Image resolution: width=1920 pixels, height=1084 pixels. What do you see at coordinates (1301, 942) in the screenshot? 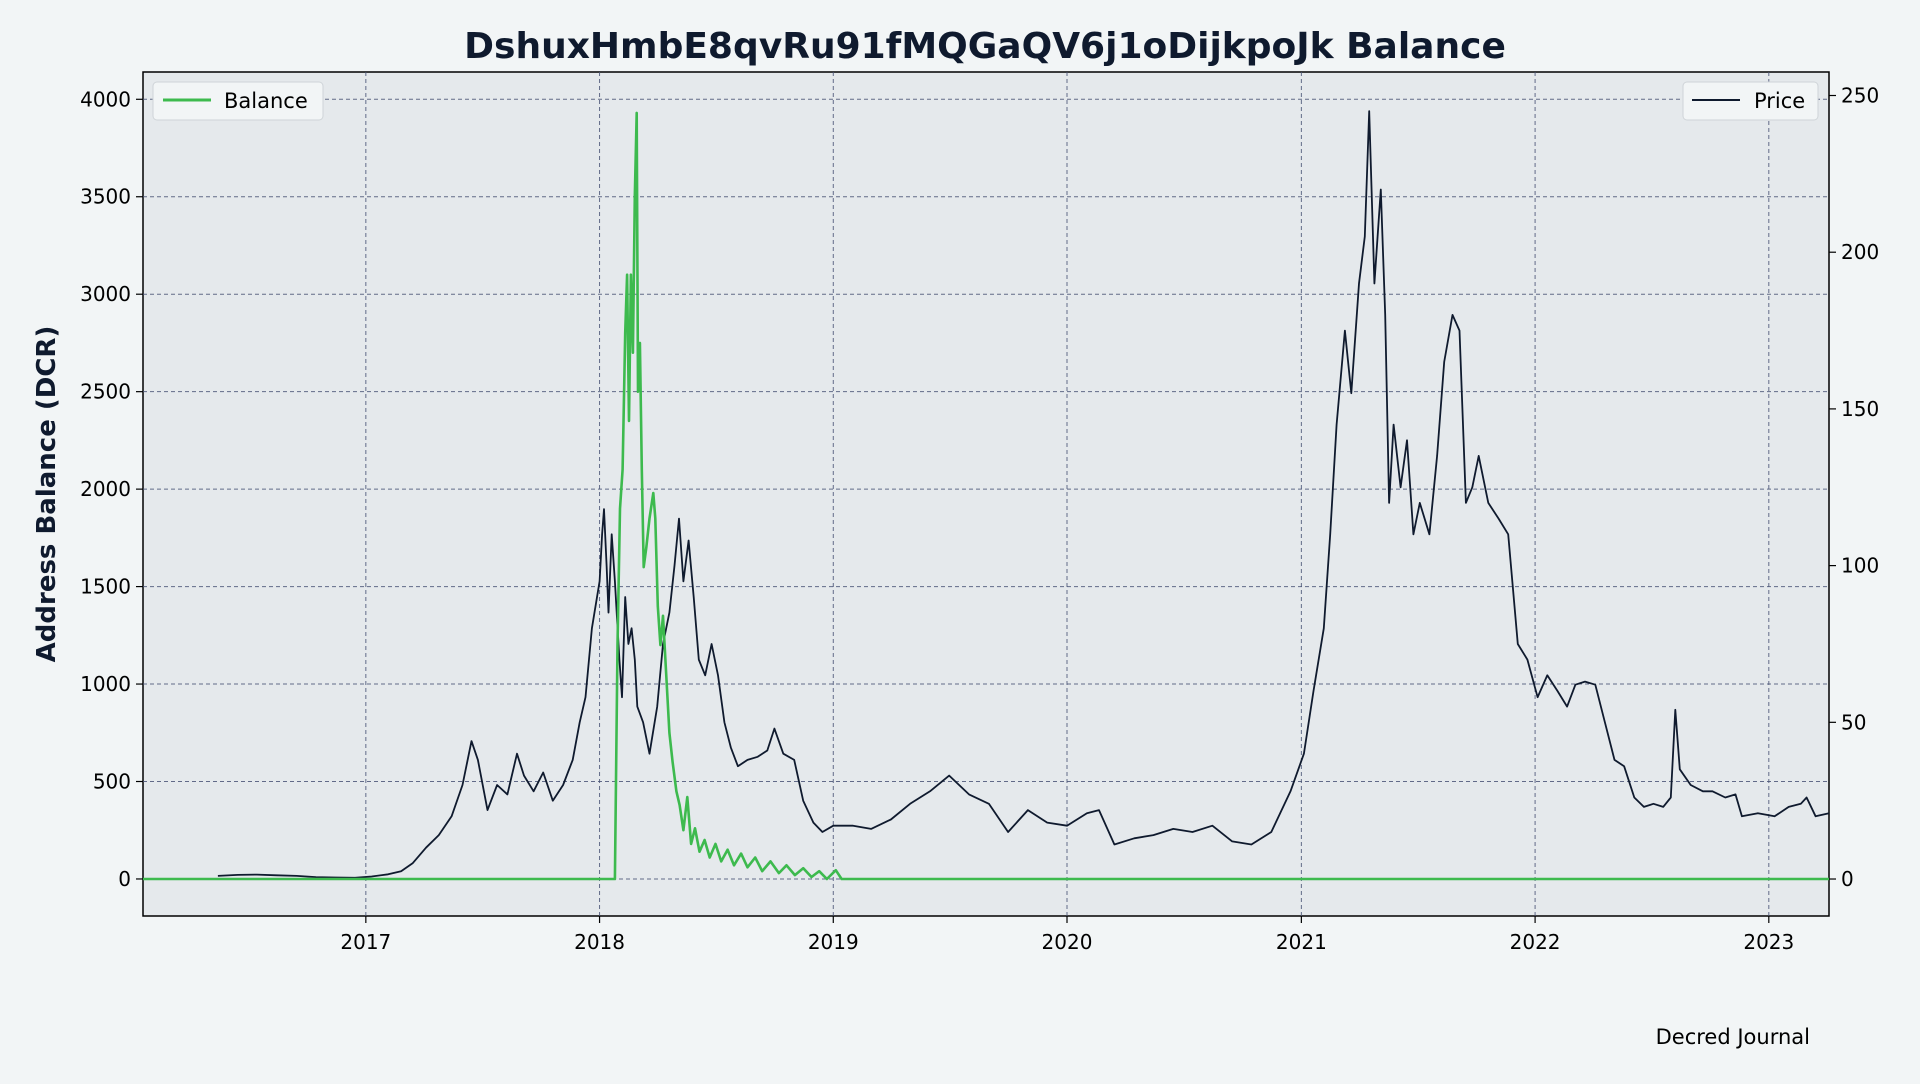
I see `x-tick-label: 2021` at bounding box center [1301, 942].